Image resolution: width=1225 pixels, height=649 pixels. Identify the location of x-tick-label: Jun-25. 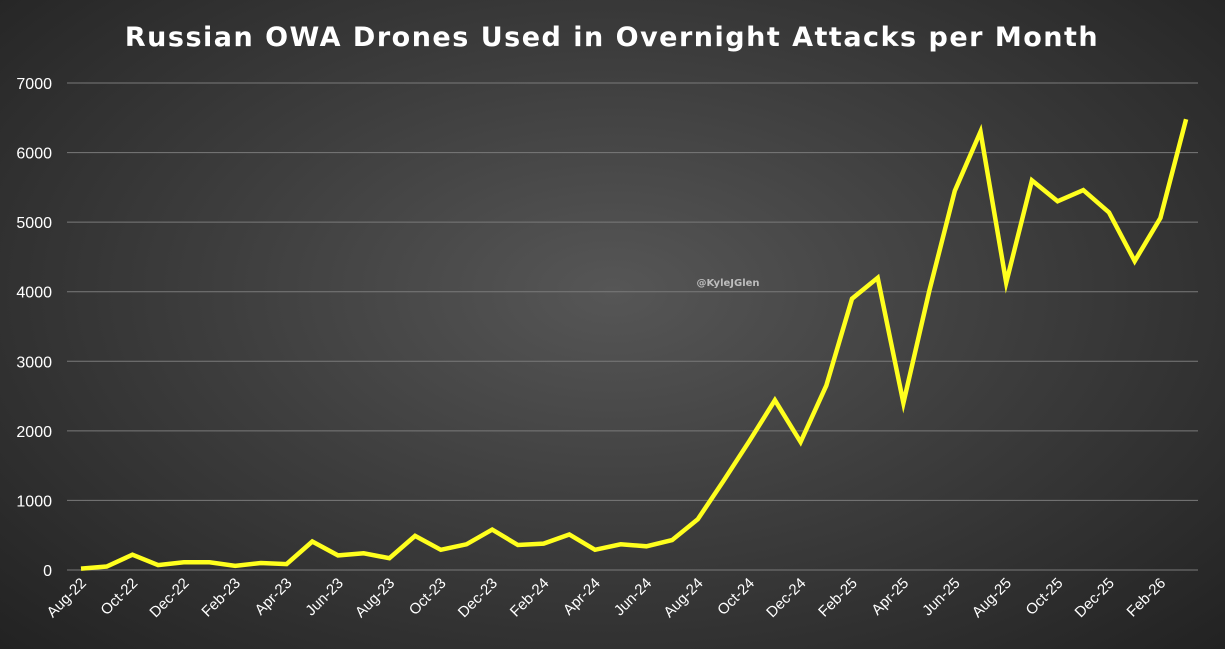
(941, 597).